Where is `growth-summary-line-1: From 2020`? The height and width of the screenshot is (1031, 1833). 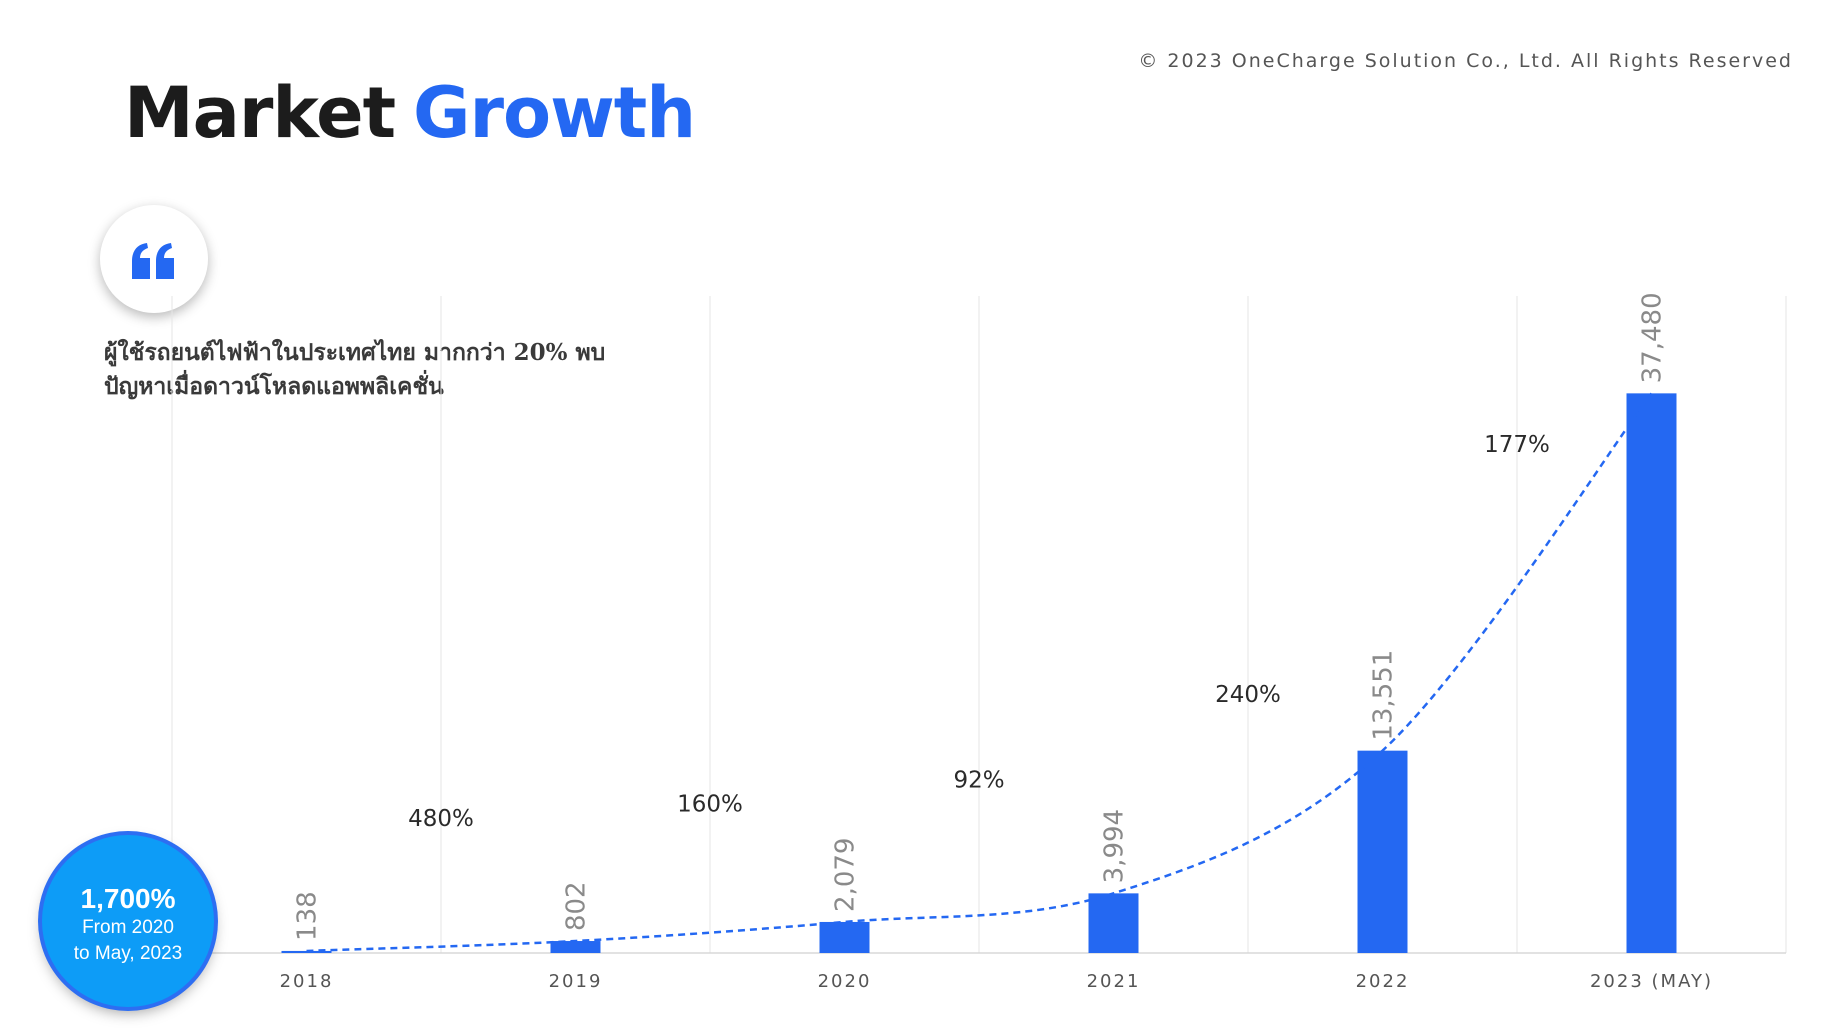
growth-summary-line-1: From 2020 is located at coordinates (128, 927).